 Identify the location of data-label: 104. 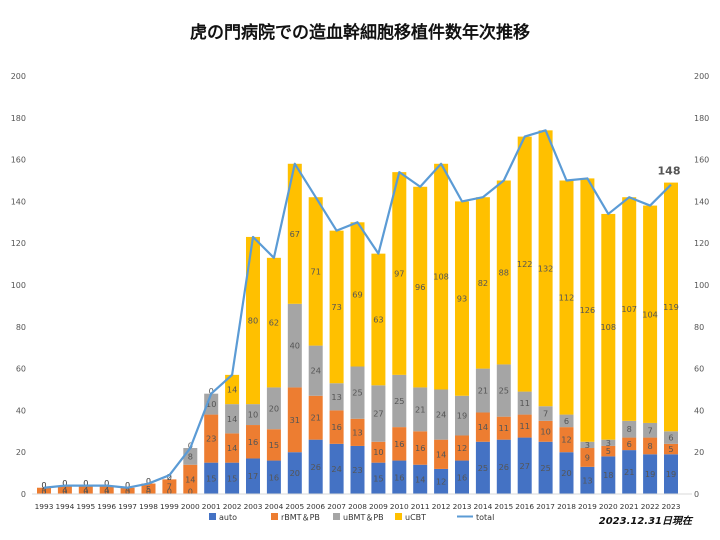
(650, 314).